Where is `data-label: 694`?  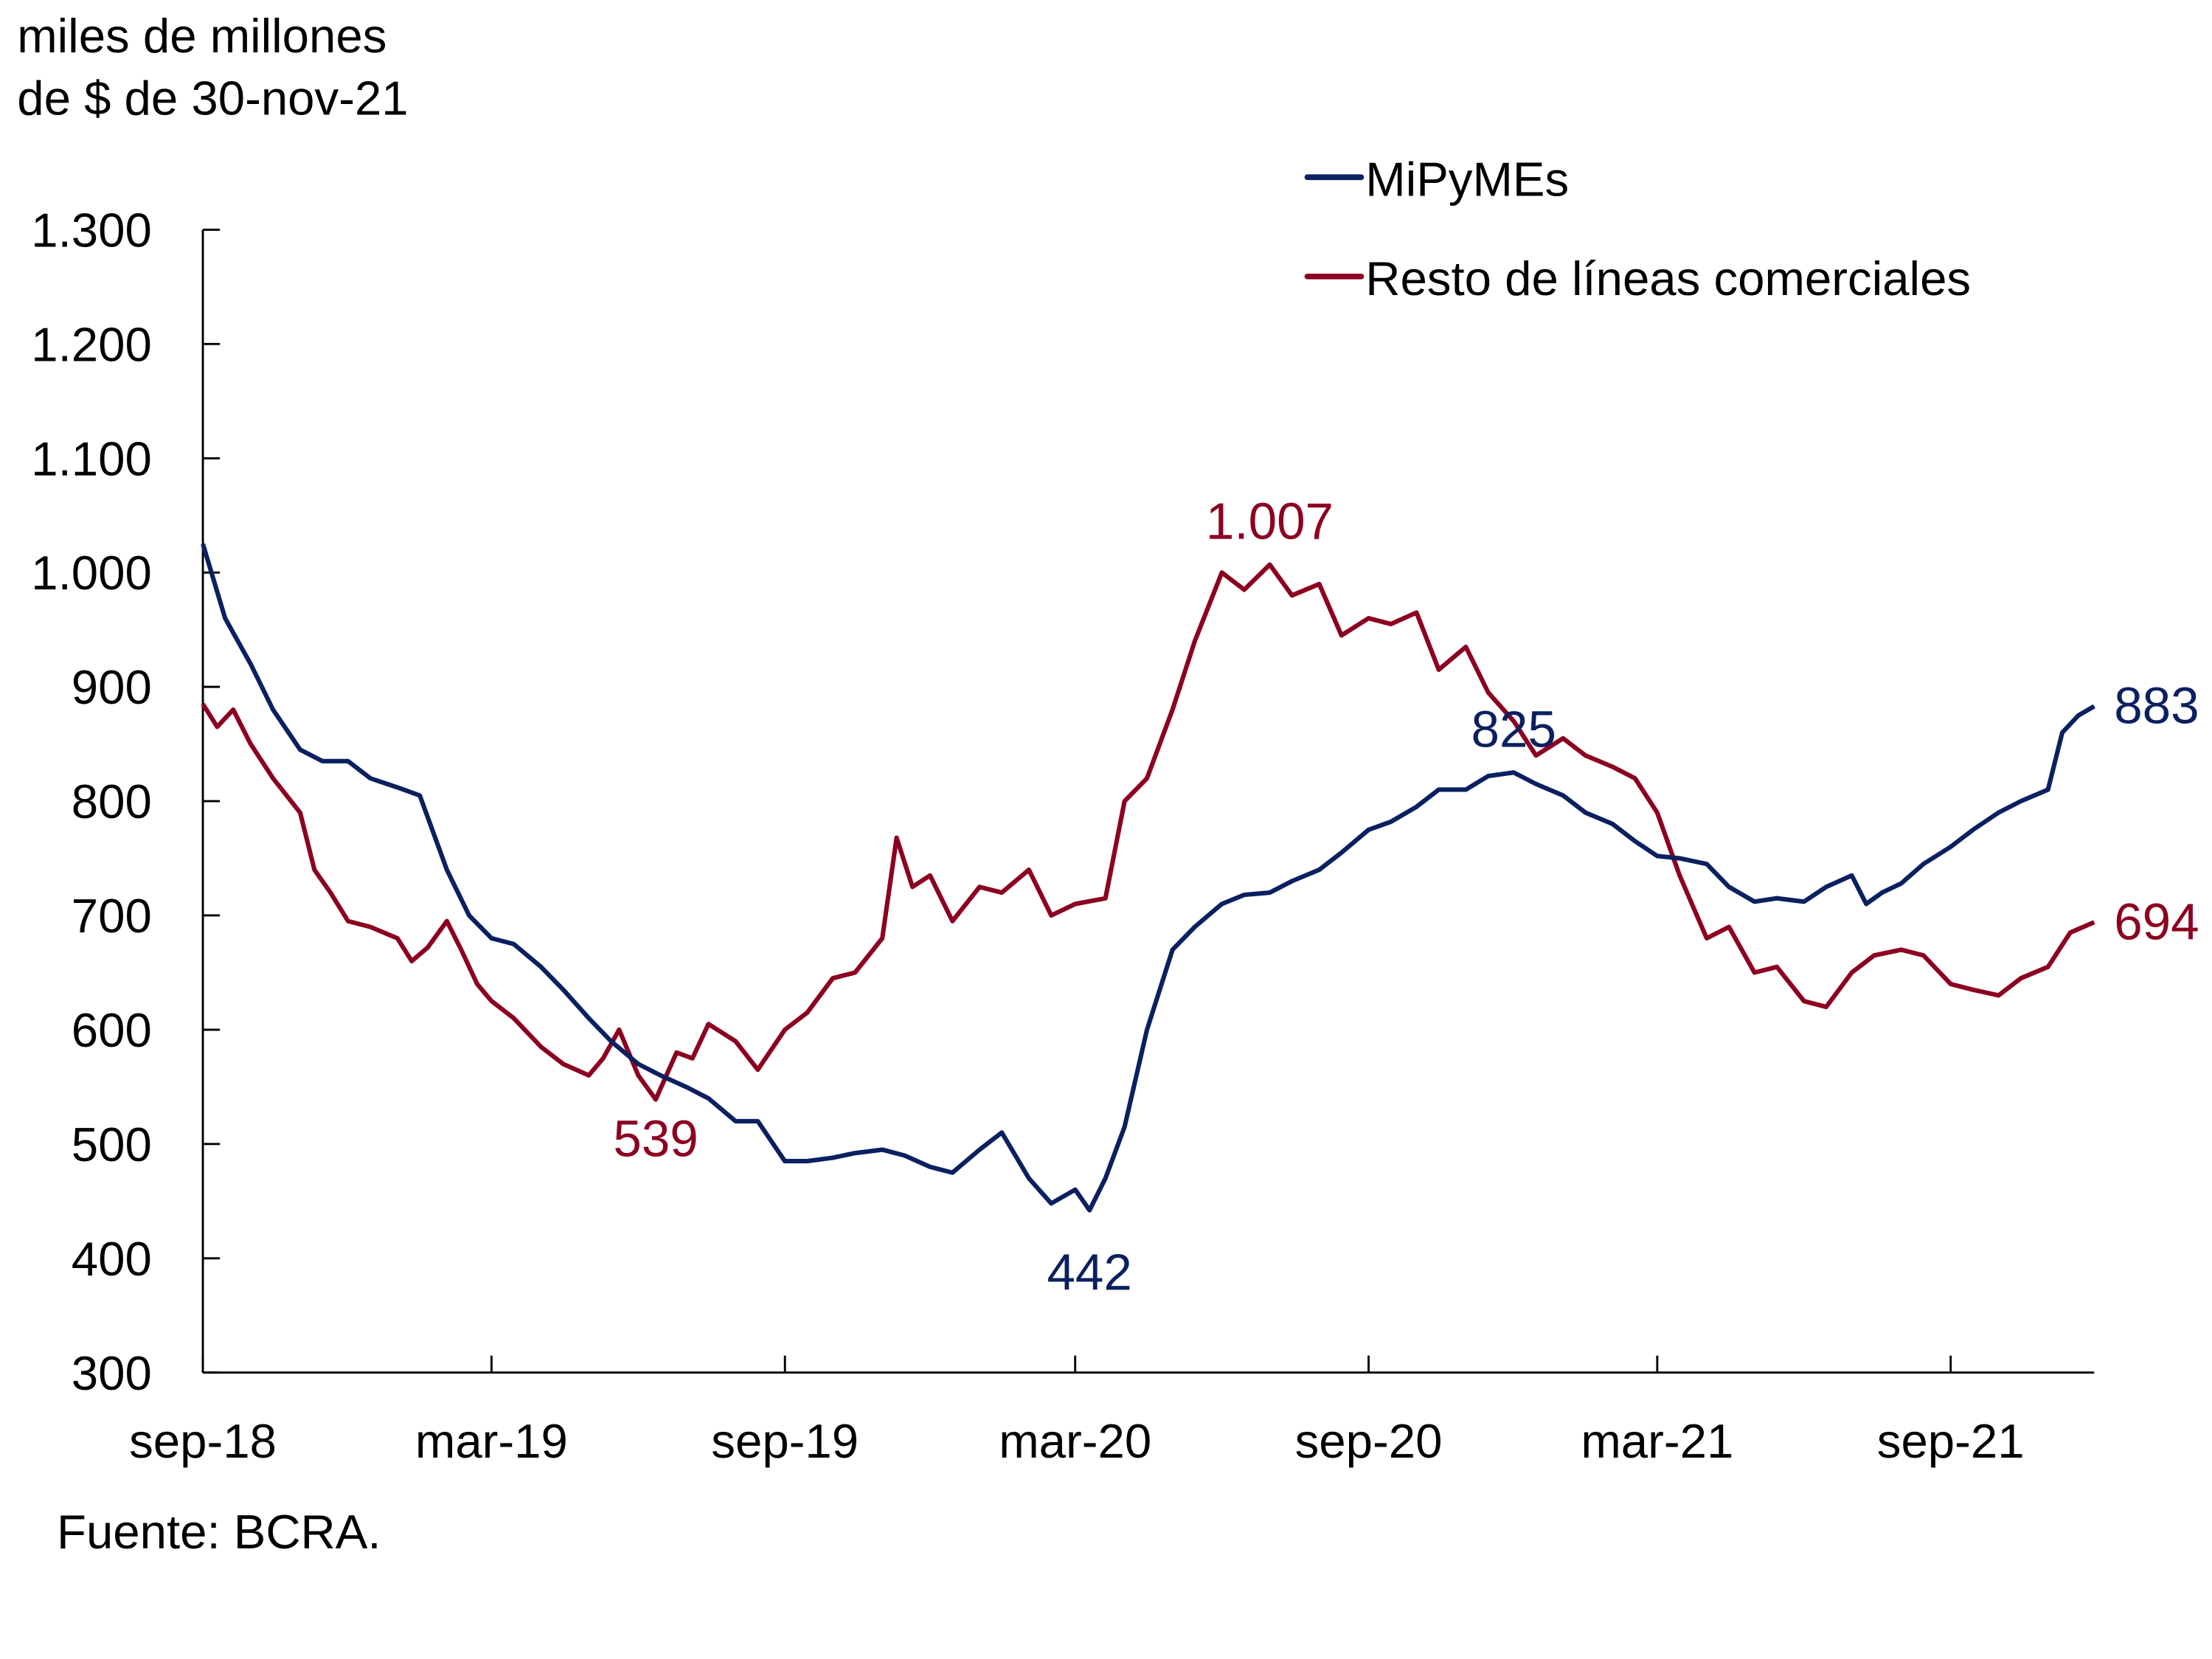
data-label: 694 is located at coordinates (2157, 922).